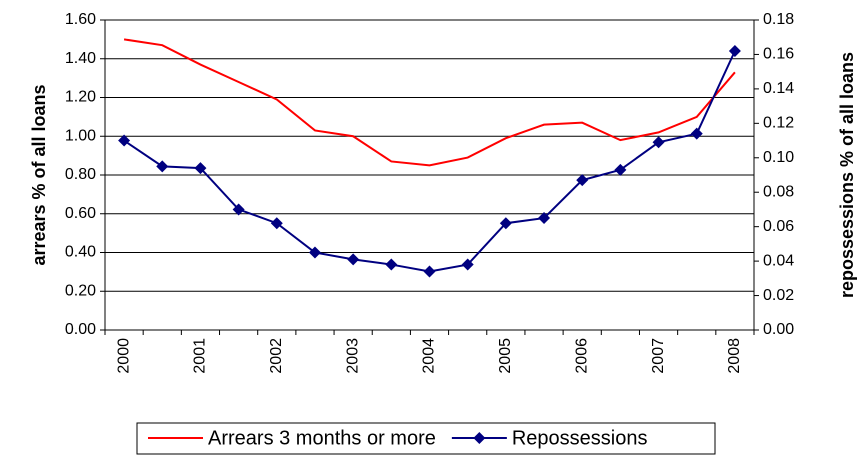 Image resolution: width=864 pixels, height=457 pixels. I want to click on y-tick-label: 0.00, so click(80, 329).